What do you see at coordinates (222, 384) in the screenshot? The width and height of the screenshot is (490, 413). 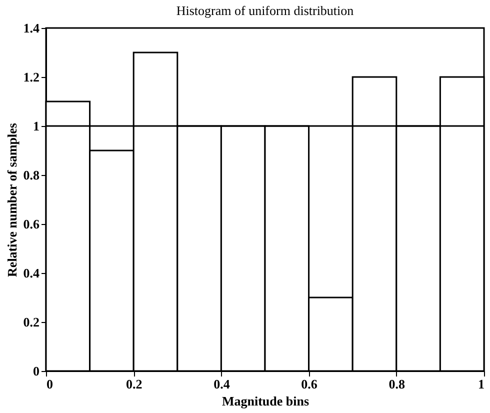 I see `x-tick-label: 0.4` at bounding box center [222, 384].